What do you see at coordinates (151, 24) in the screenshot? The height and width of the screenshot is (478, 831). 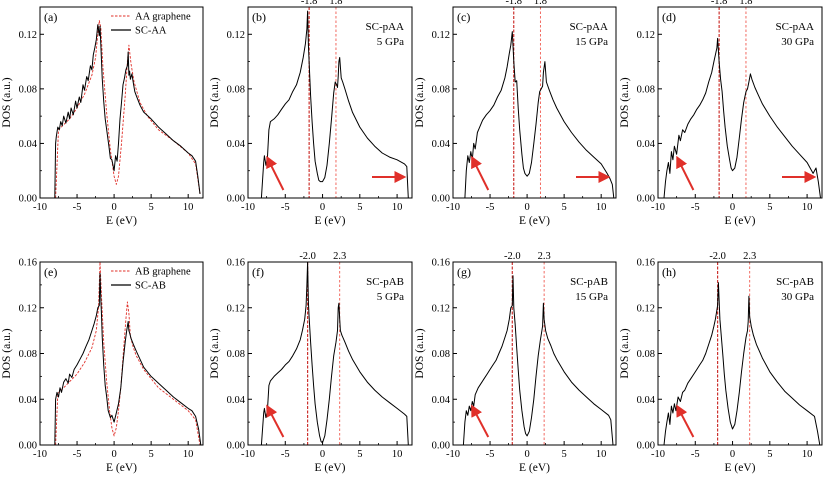 I see `legend: AA graphene SC-AA` at bounding box center [151, 24].